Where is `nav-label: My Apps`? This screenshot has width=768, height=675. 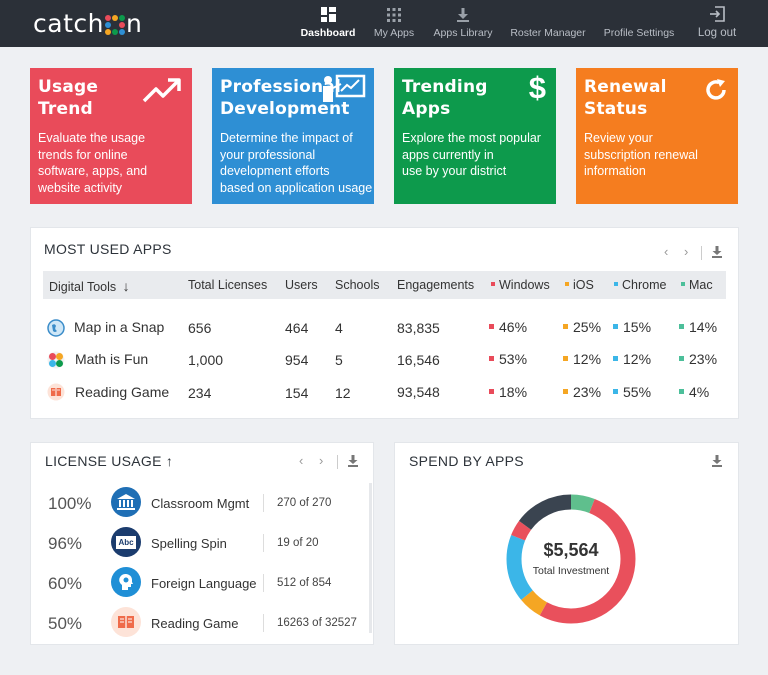 nav-label: My Apps is located at coordinates (394, 33).